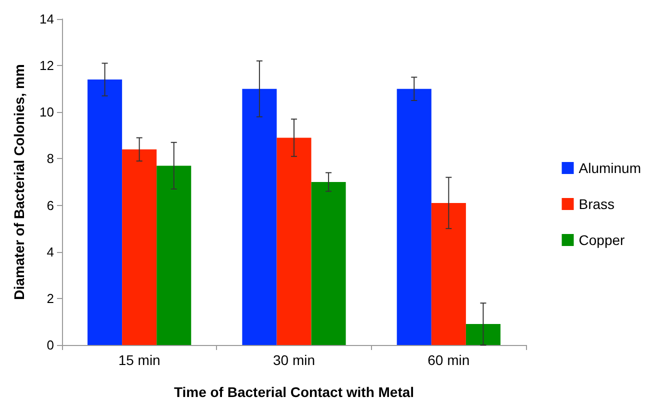  What do you see at coordinates (50, 158) in the screenshot?
I see `y-tick-label: 8` at bounding box center [50, 158].